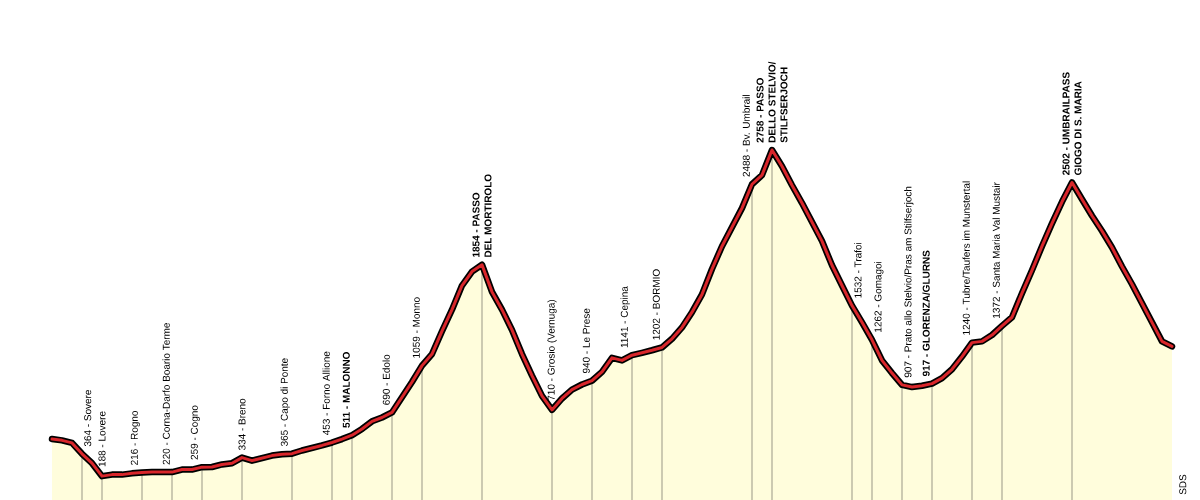  Describe the element at coordinates (586, 341) in the screenshot. I see `data-label: 940 - Le Prese` at that location.